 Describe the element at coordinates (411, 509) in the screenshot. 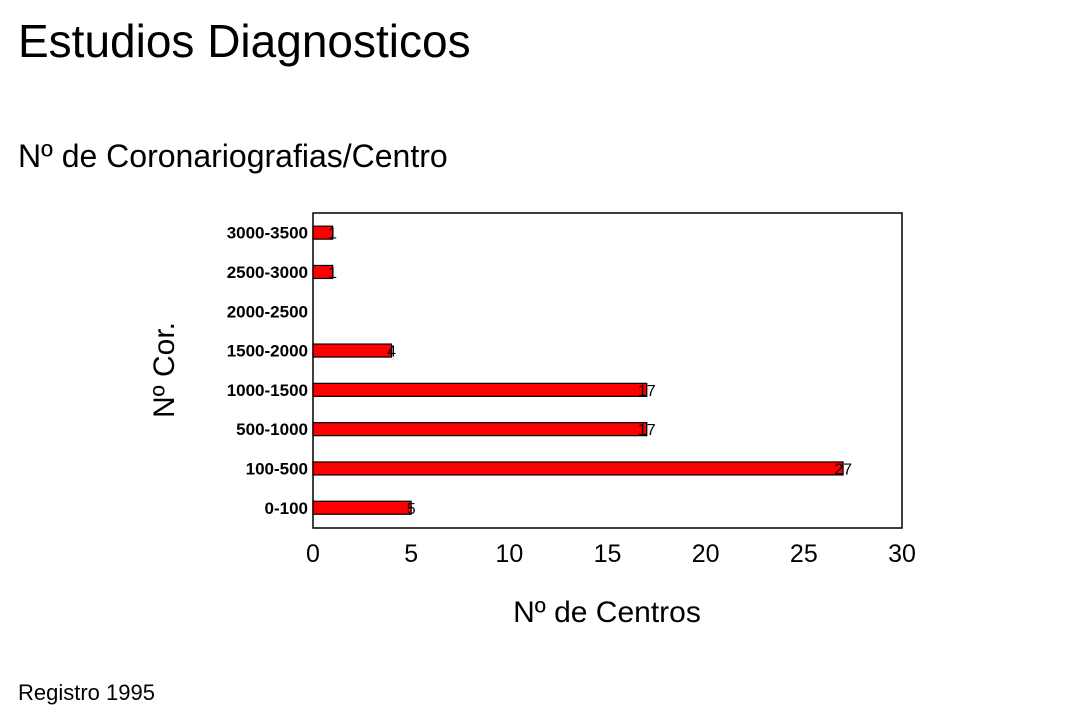

I see `data-label: 5` at that location.